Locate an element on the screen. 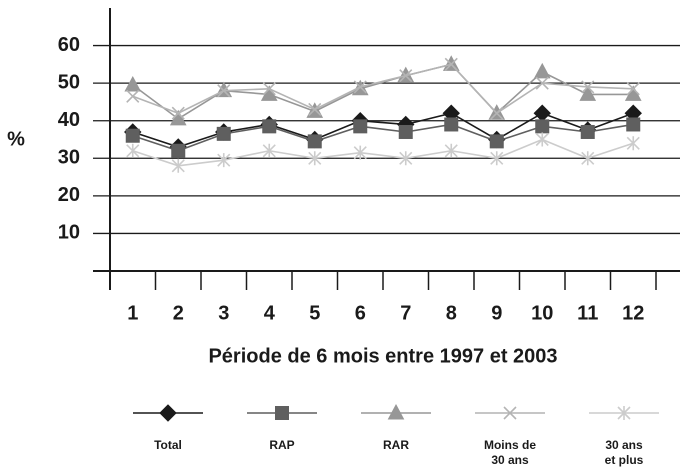  y-tick-label: 60 is located at coordinates (69, 45).